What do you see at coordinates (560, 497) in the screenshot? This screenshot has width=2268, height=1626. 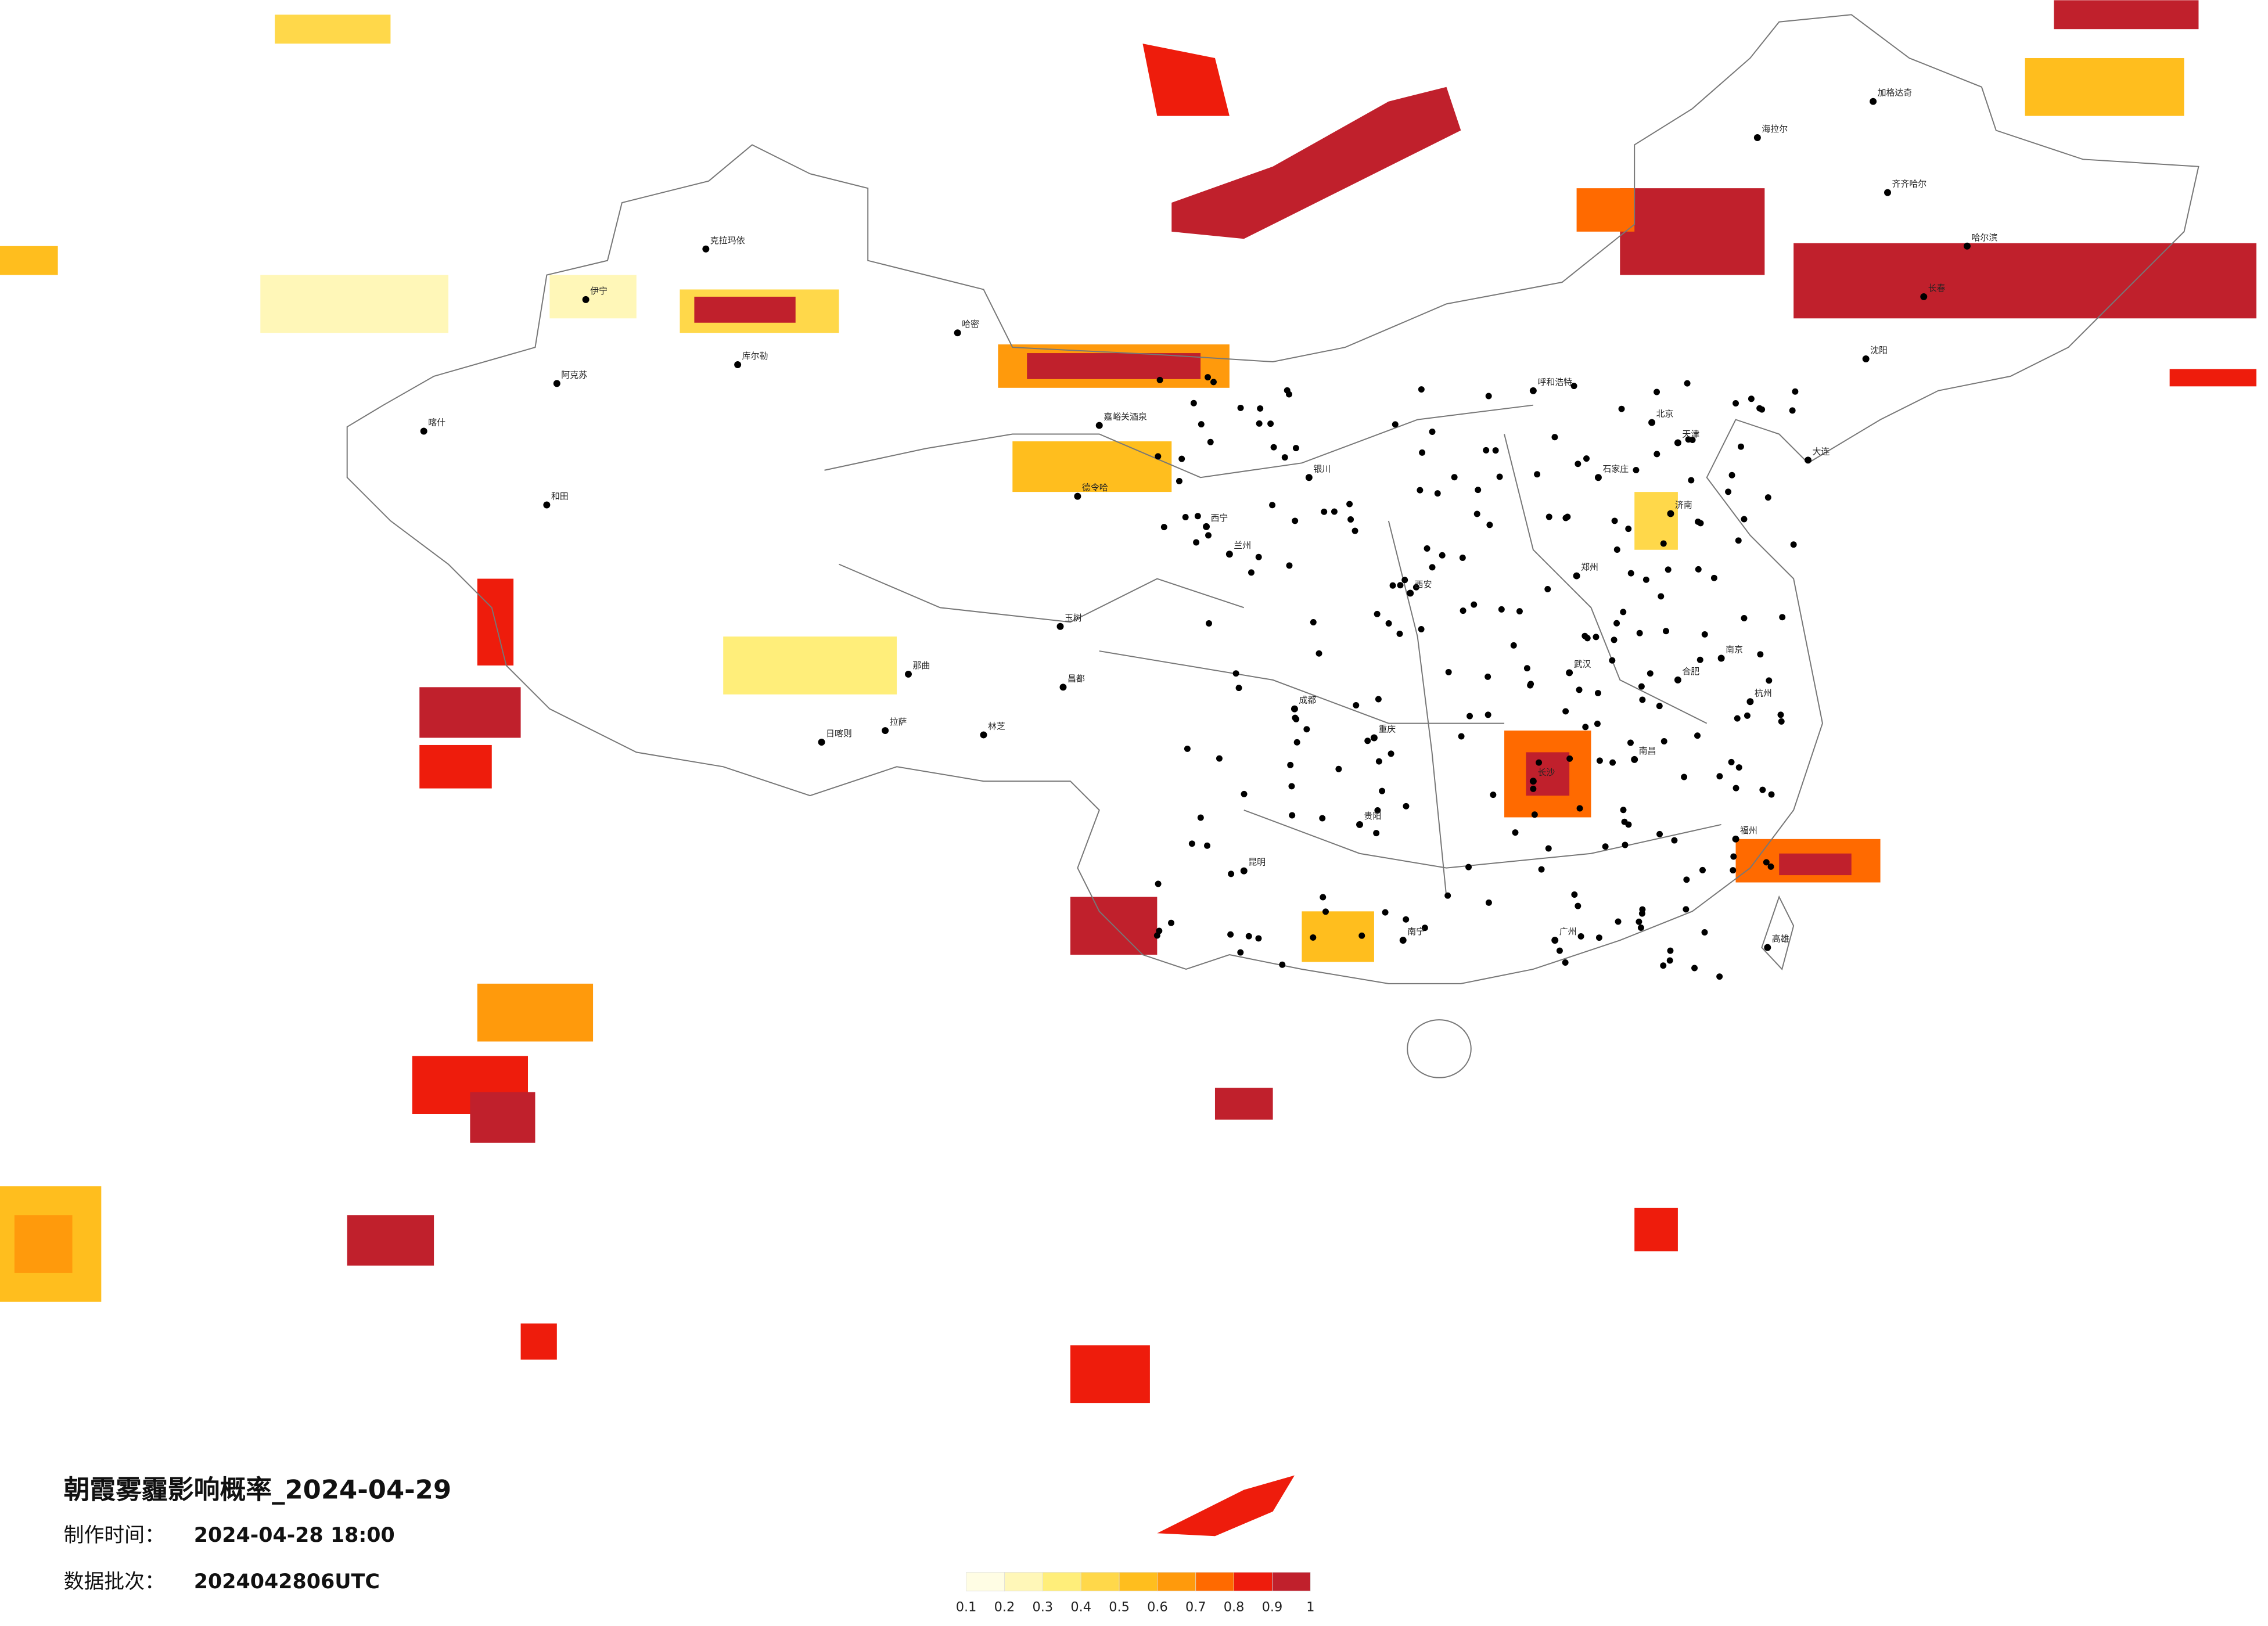 I see `city-label: 和田` at bounding box center [560, 497].